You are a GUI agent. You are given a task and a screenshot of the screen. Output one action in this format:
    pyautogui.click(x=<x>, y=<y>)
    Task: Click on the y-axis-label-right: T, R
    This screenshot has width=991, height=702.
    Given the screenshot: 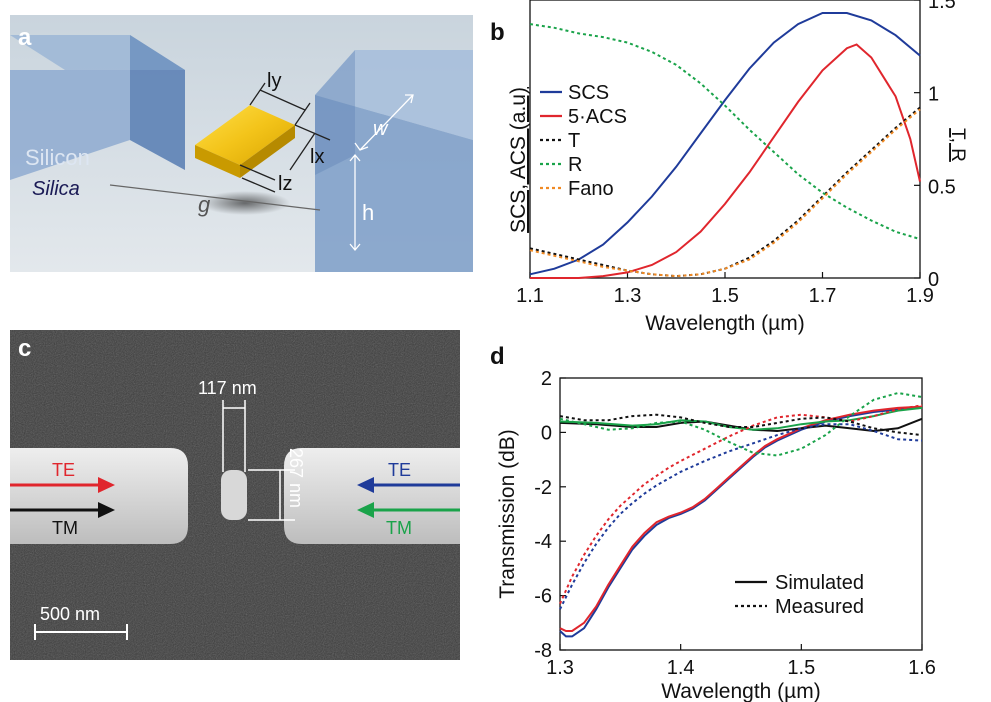 What is the action you would take?
    pyautogui.click(x=957, y=145)
    